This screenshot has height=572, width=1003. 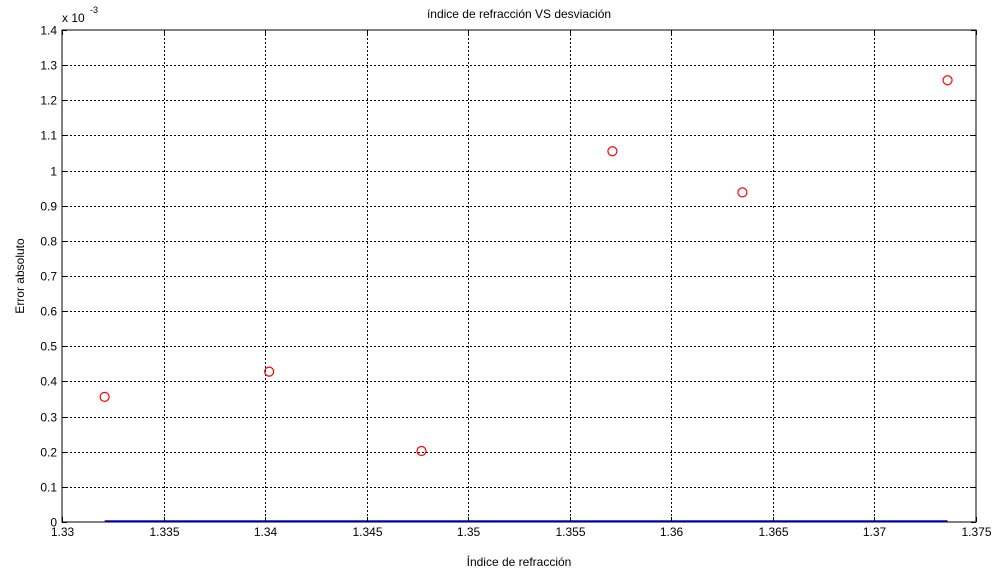 I want to click on y-tick-label: 0.3, so click(x=48, y=418).